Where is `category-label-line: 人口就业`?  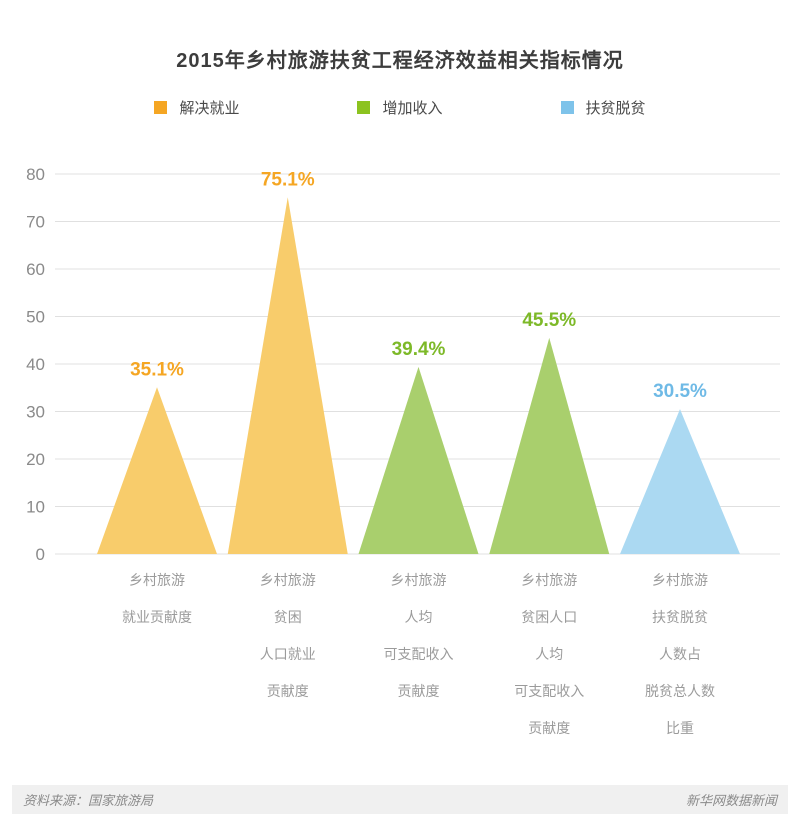
category-label-line: 人口就业 is located at coordinates (287, 654).